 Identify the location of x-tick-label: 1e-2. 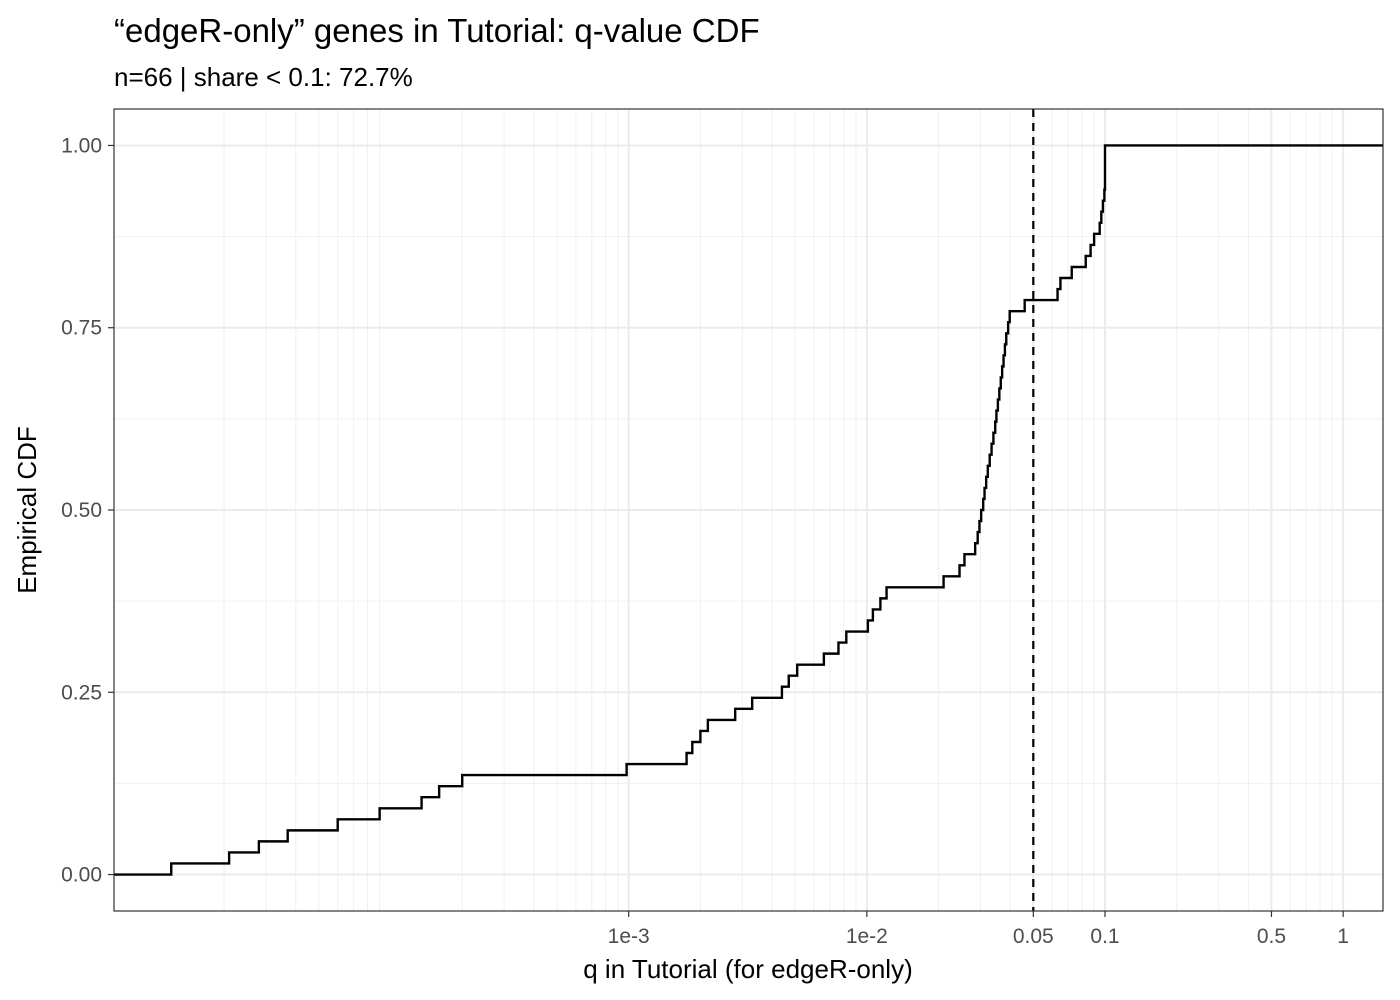
(867, 936).